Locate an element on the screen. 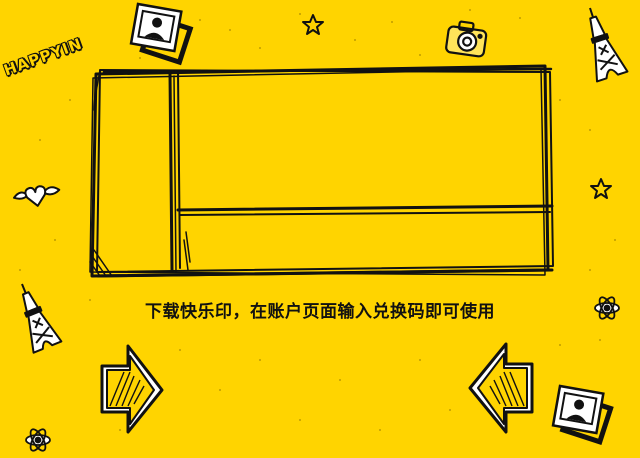 The image size is (640, 458). arrow-right-icon is located at coordinates (132, 389).